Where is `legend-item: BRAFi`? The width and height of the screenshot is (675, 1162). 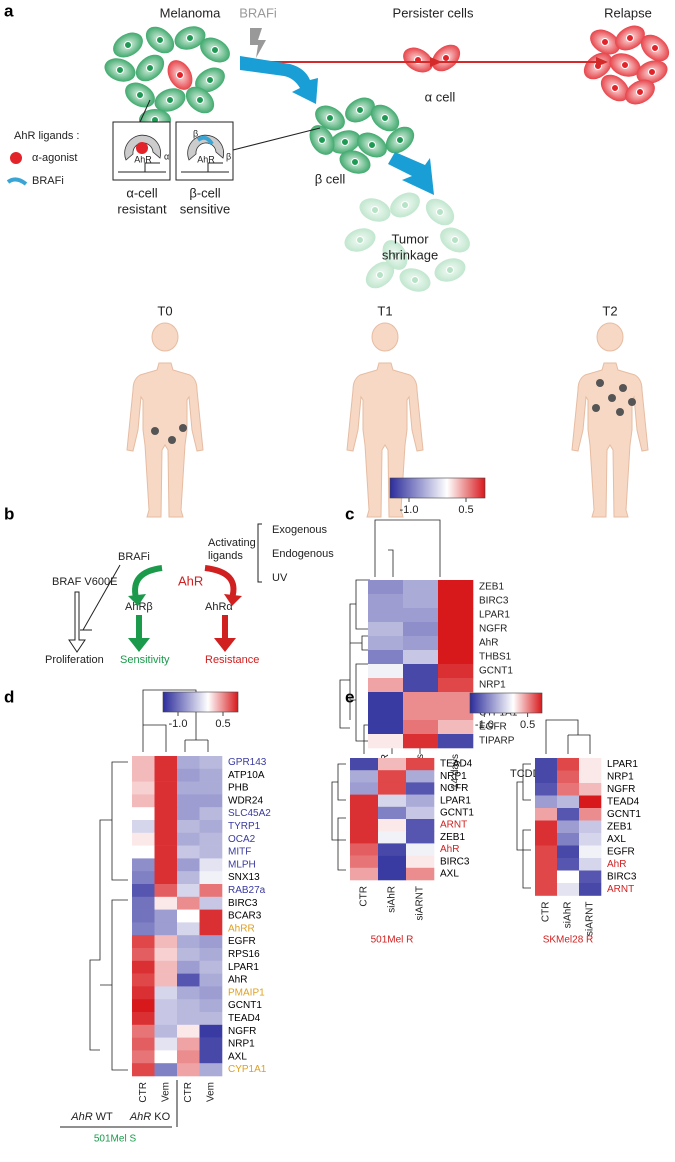 legend-item: BRAFi is located at coordinates (48, 181).